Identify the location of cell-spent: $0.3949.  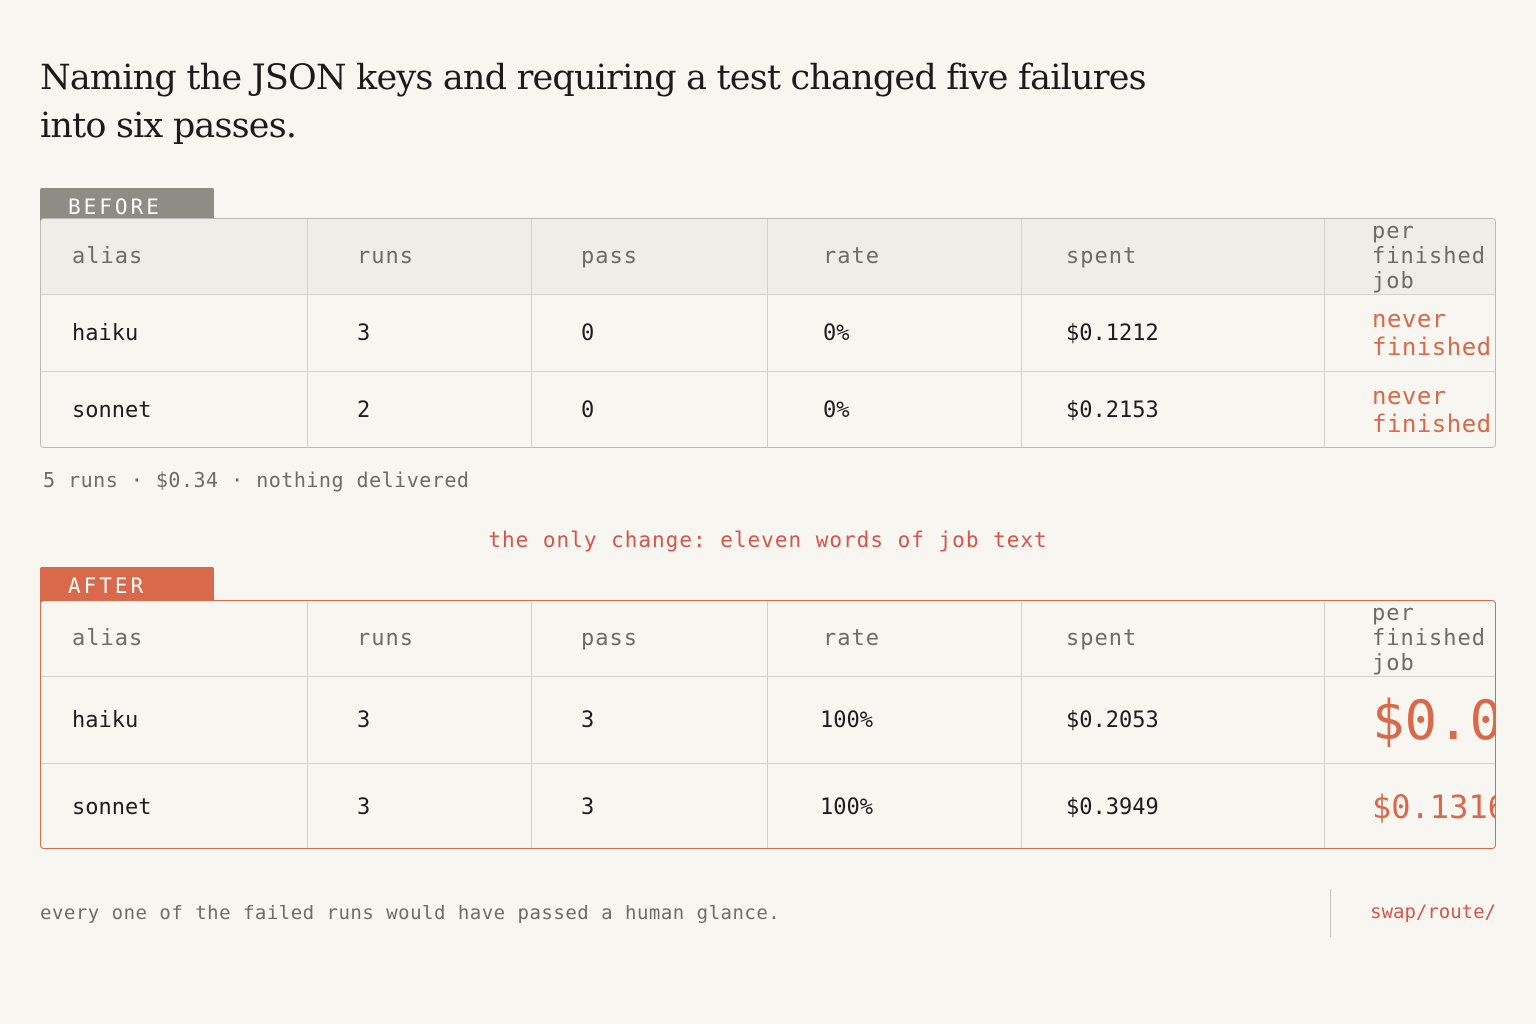
(1173, 805).